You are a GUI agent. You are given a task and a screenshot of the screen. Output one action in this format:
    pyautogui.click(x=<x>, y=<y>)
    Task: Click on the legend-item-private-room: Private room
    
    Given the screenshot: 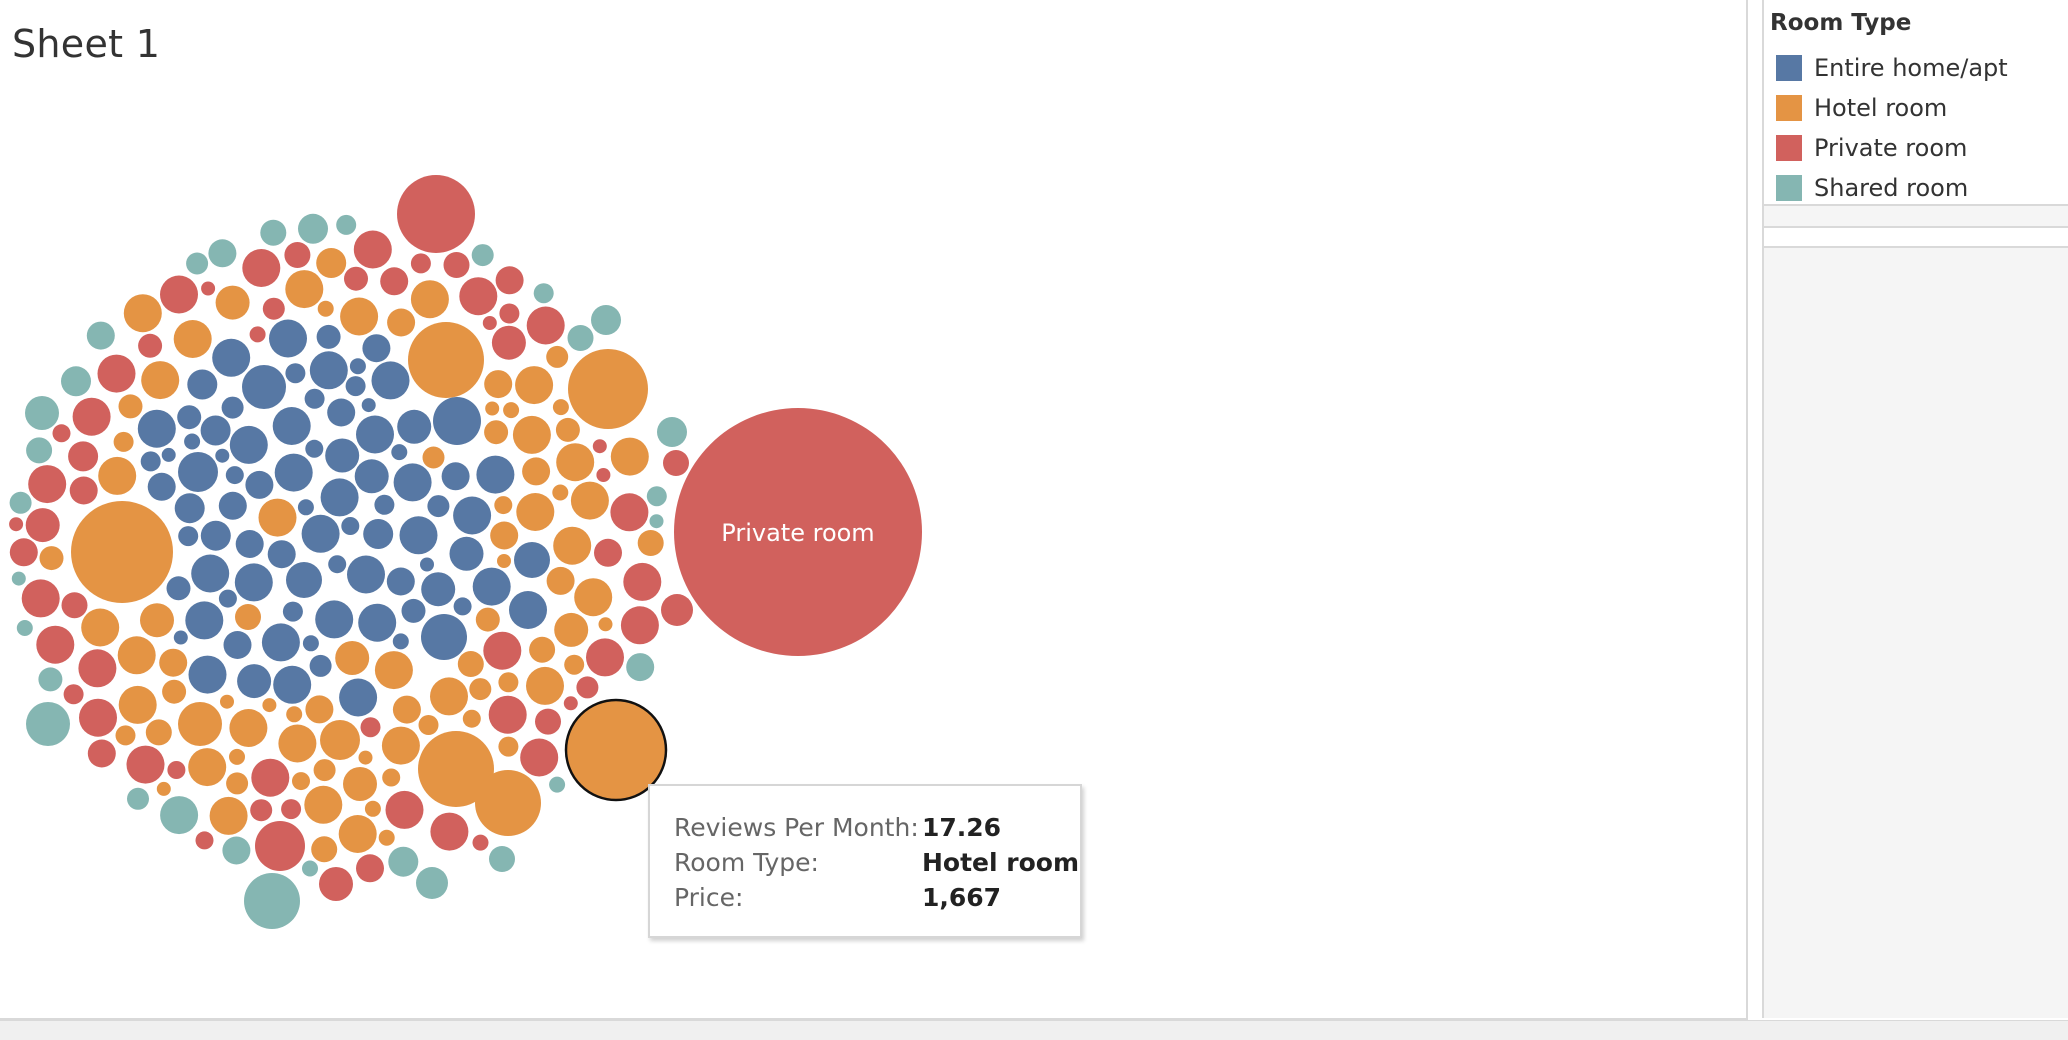 What is the action you would take?
    pyautogui.click(x=1892, y=148)
    